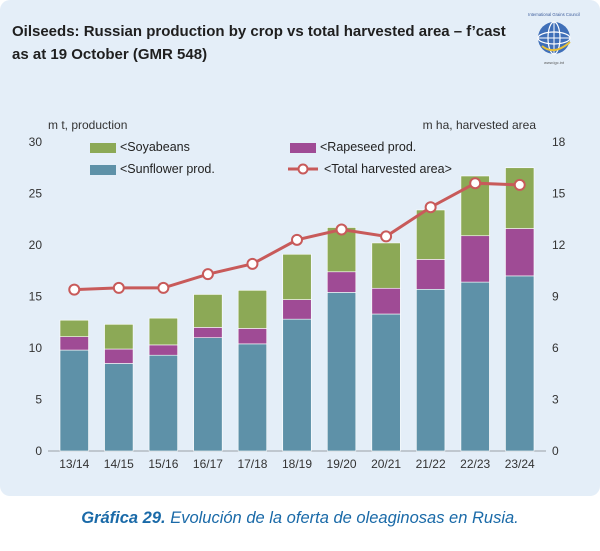 The image size is (600, 551). I want to click on igc-logo: International Grains Council www.igc.int, so click(554, 38).